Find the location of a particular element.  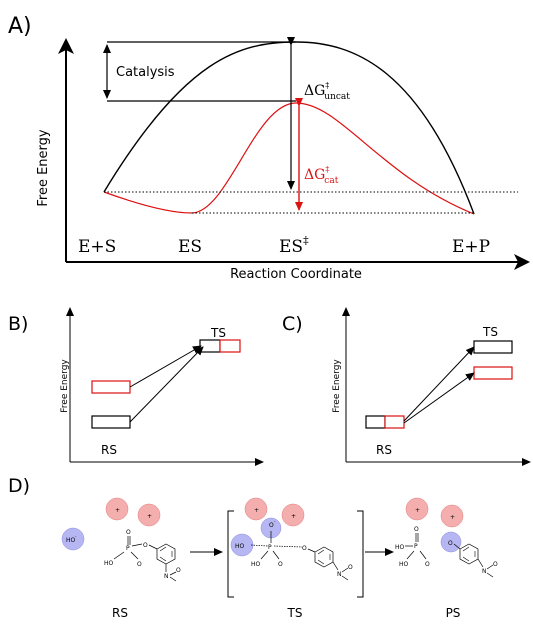

ps-state-label: PS is located at coordinates (453, 613).